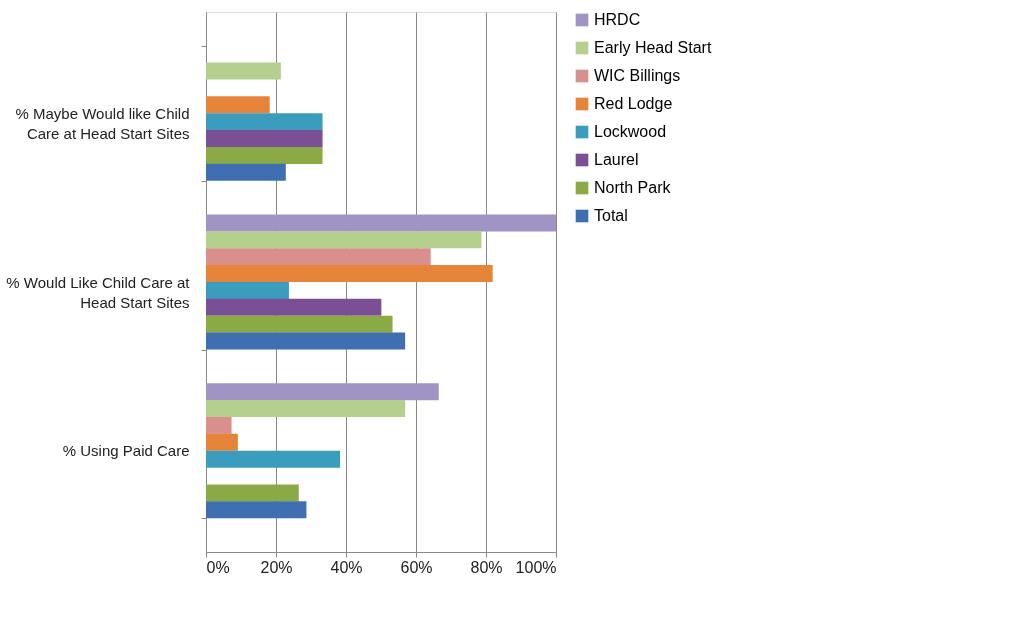 This screenshot has width=1023, height=620. I want to click on x-tick-label: 100%, so click(536, 567).